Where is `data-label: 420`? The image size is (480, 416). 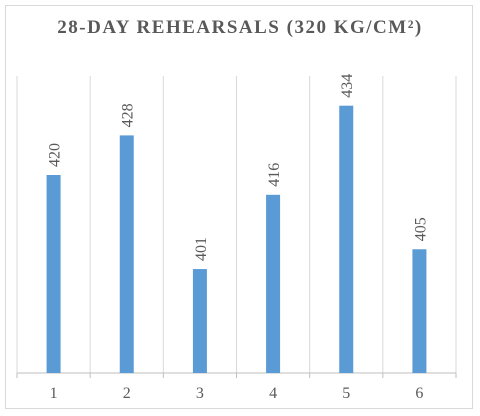 data-label: 420 is located at coordinates (55, 155).